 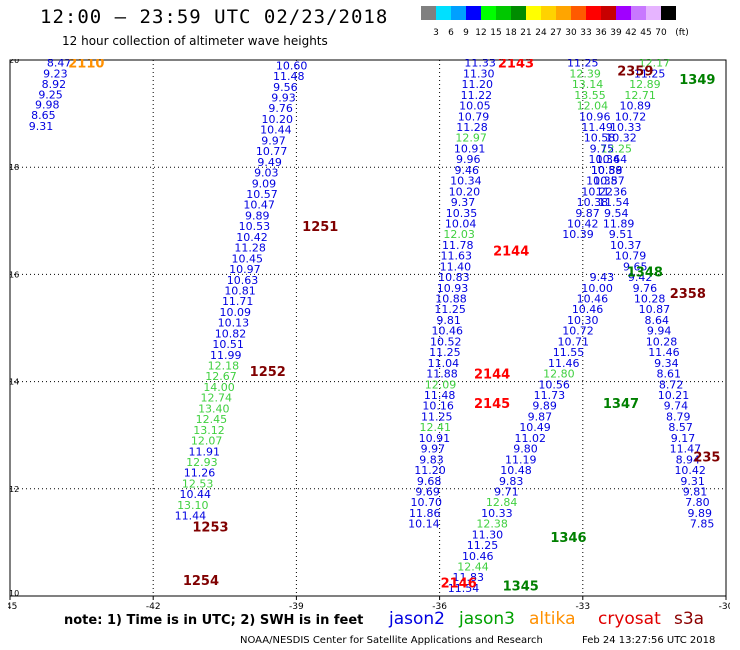 What do you see at coordinates (600, 138) in the screenshot?
I see `wave-height-value: 10.58` at bounding box center [600, 138].